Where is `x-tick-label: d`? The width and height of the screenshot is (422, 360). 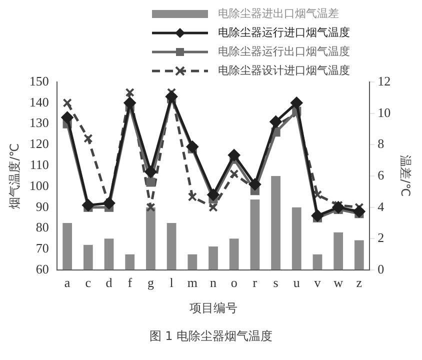
x-tick-label: d is located at coordinates (109, 282).